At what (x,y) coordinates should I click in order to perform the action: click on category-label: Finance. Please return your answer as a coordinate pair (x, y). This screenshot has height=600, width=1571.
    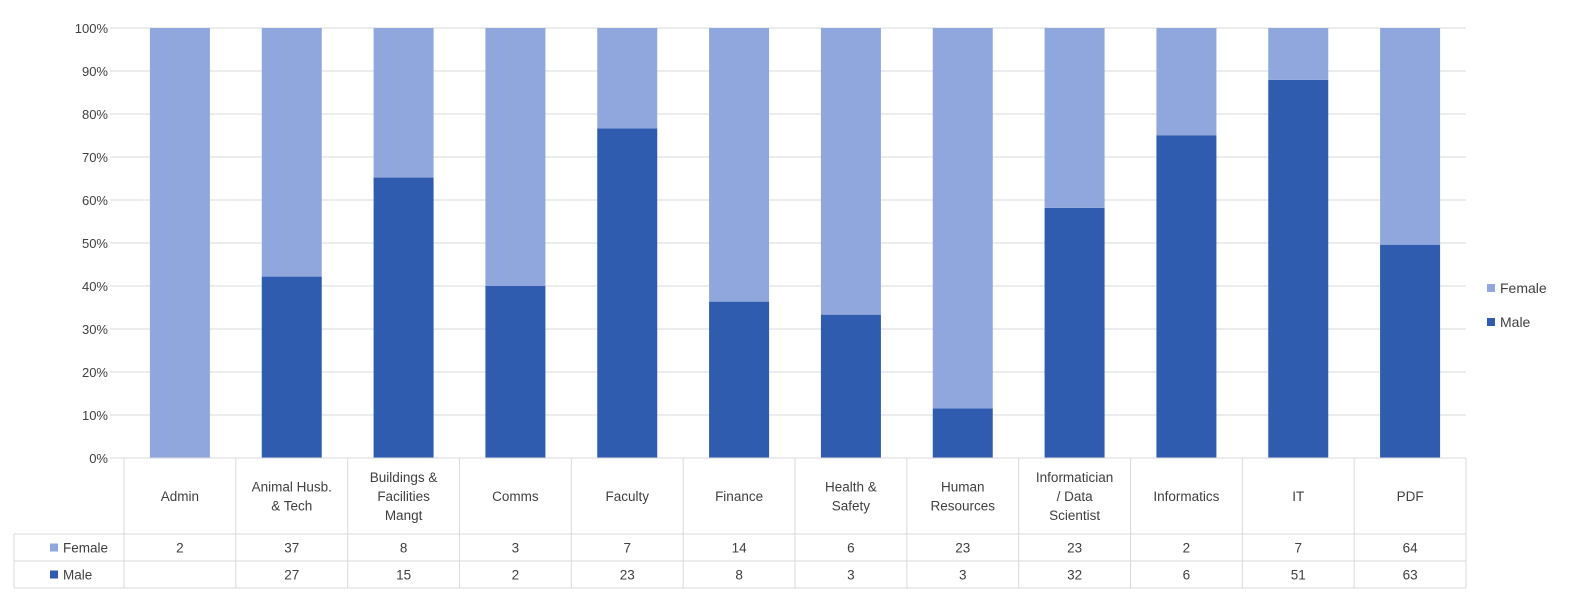
    Looking at the image, I should click on (739, 496).